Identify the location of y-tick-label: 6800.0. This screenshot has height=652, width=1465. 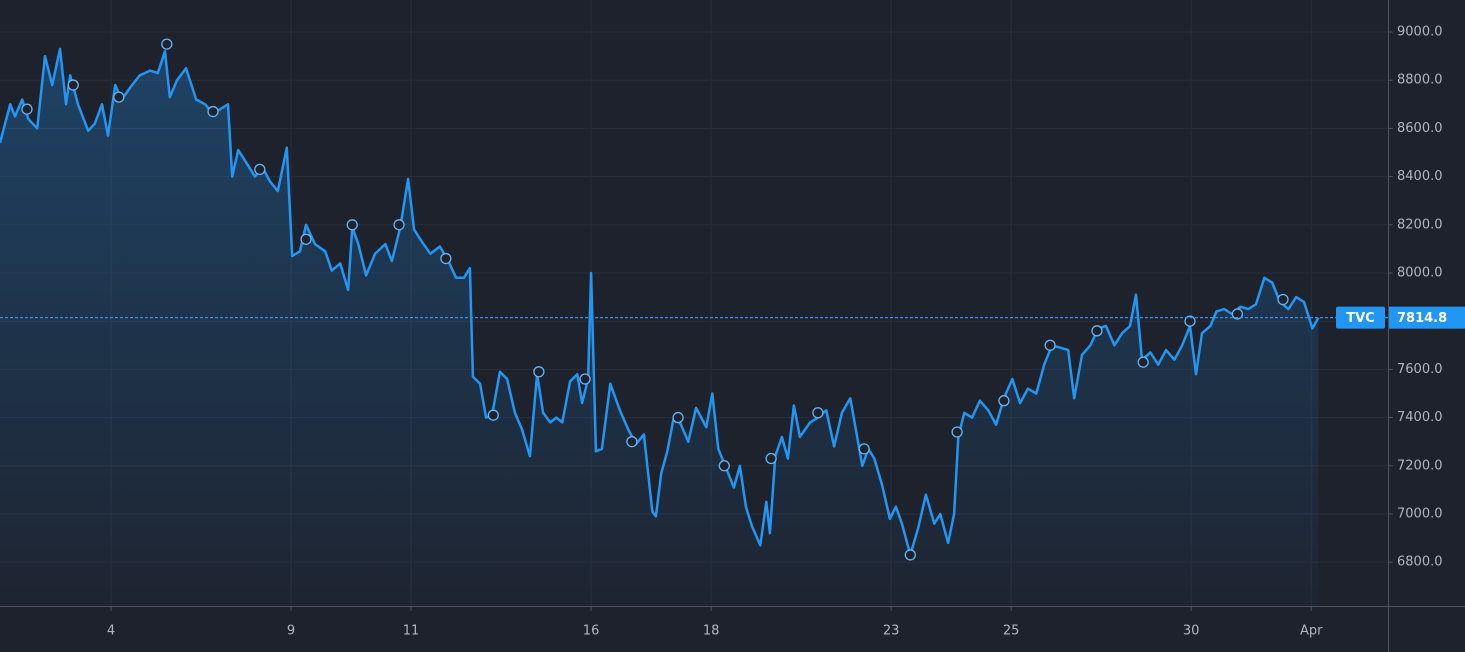
(1420, 562).